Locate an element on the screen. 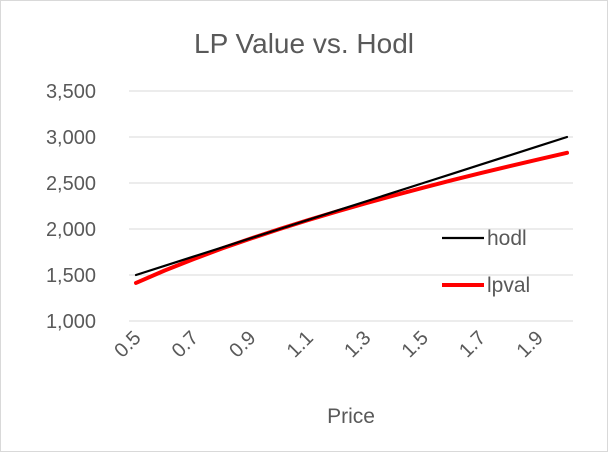 The height and width of the screenshot is (452, 608). x-tick-label: 0.7 is located at coordinates (185, 344).